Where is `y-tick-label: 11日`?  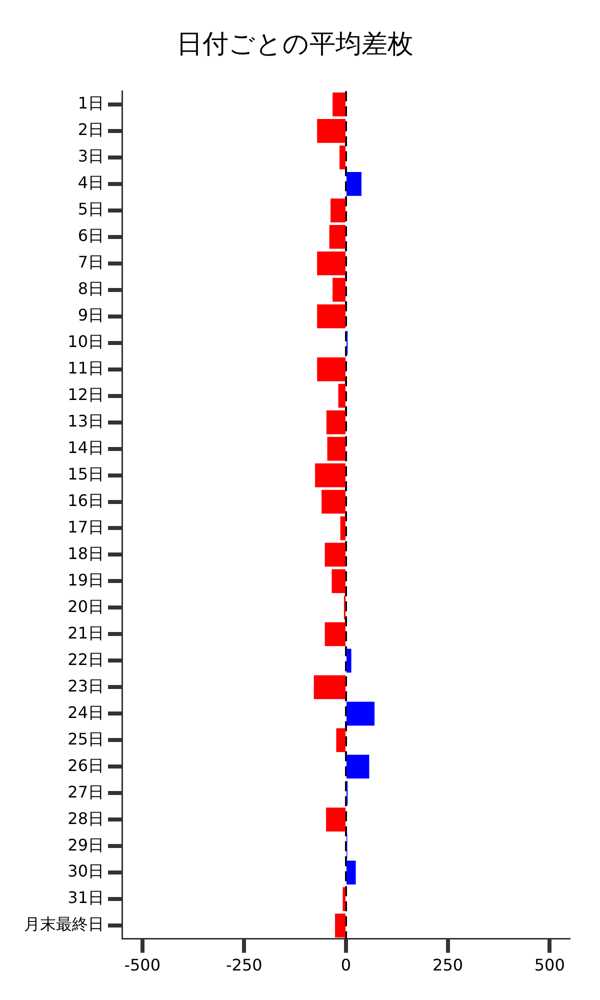
y-tick-label: 11日 is located at coordinates (86, 368).